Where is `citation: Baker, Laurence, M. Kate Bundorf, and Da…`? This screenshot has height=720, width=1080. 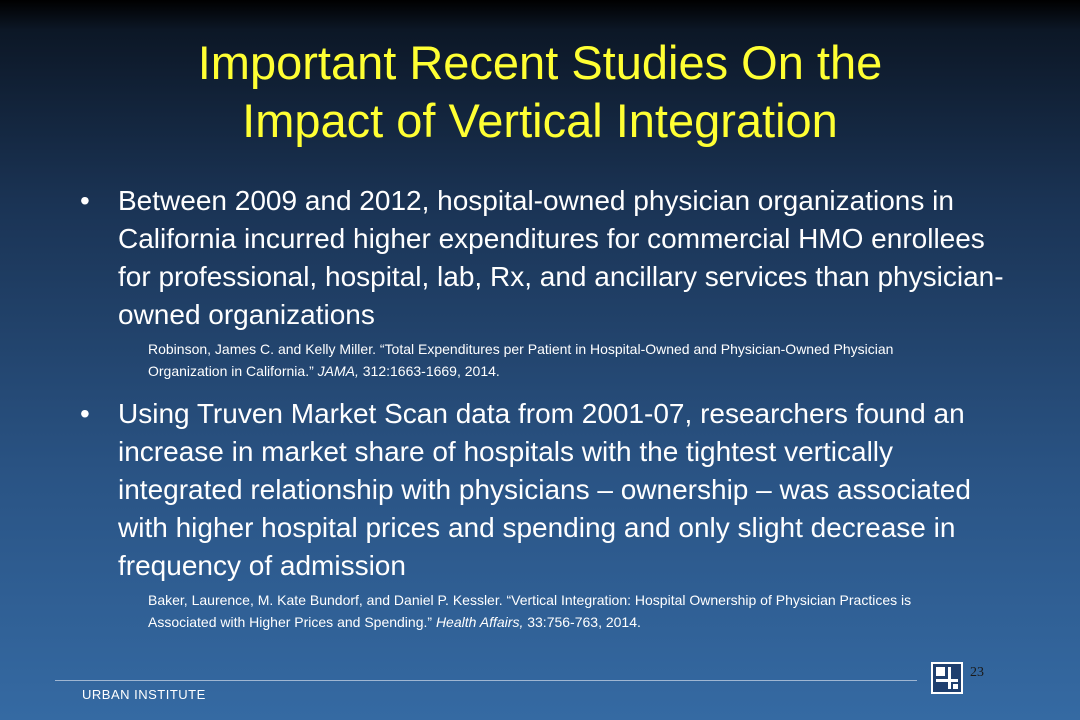
citation: Baker, Laurence, M. Kate Bundorf, and Da… is located at coordinates (558, 611).